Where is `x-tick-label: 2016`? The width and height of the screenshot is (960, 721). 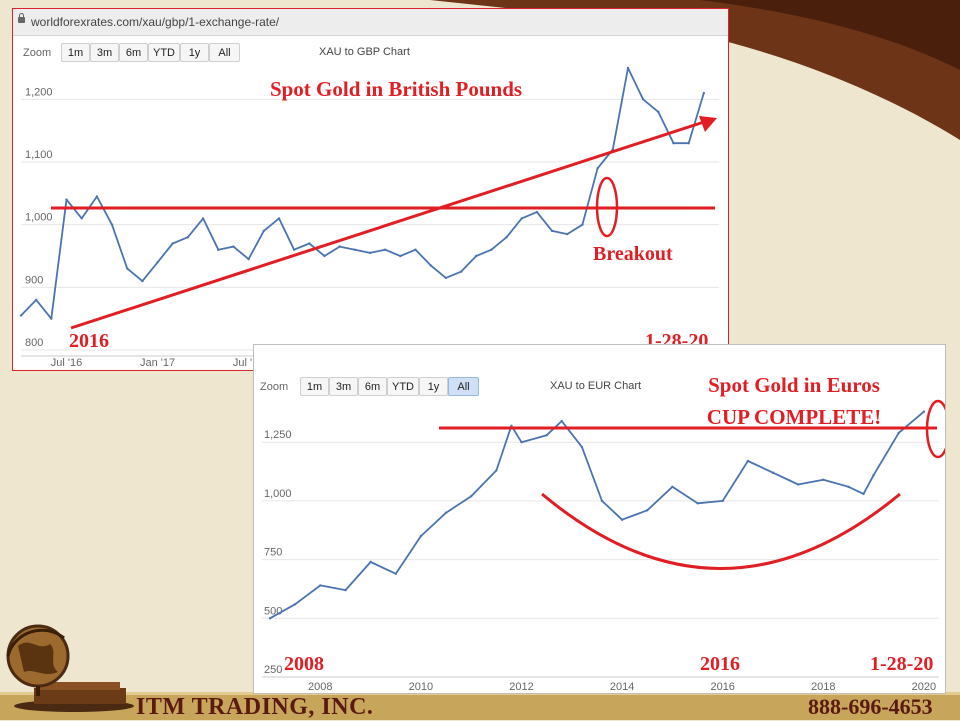 x-tick-label: 2016 is located at coordinates (722, 687).